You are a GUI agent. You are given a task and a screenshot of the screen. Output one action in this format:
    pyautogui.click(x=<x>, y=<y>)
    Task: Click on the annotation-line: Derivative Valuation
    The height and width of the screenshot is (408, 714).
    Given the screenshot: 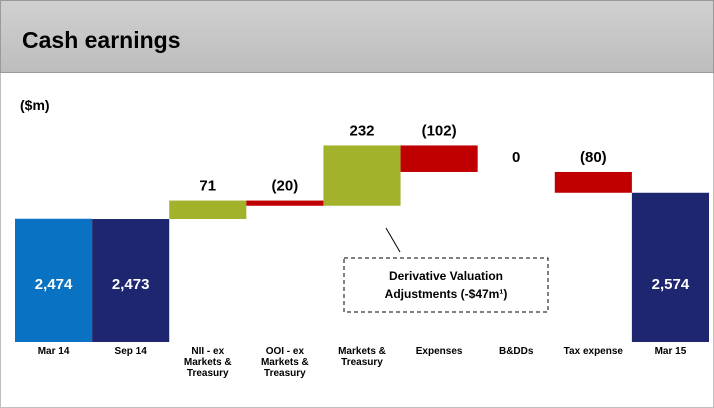 What is the action you would take?
    pyautogui.click(x=446, y=276)
    